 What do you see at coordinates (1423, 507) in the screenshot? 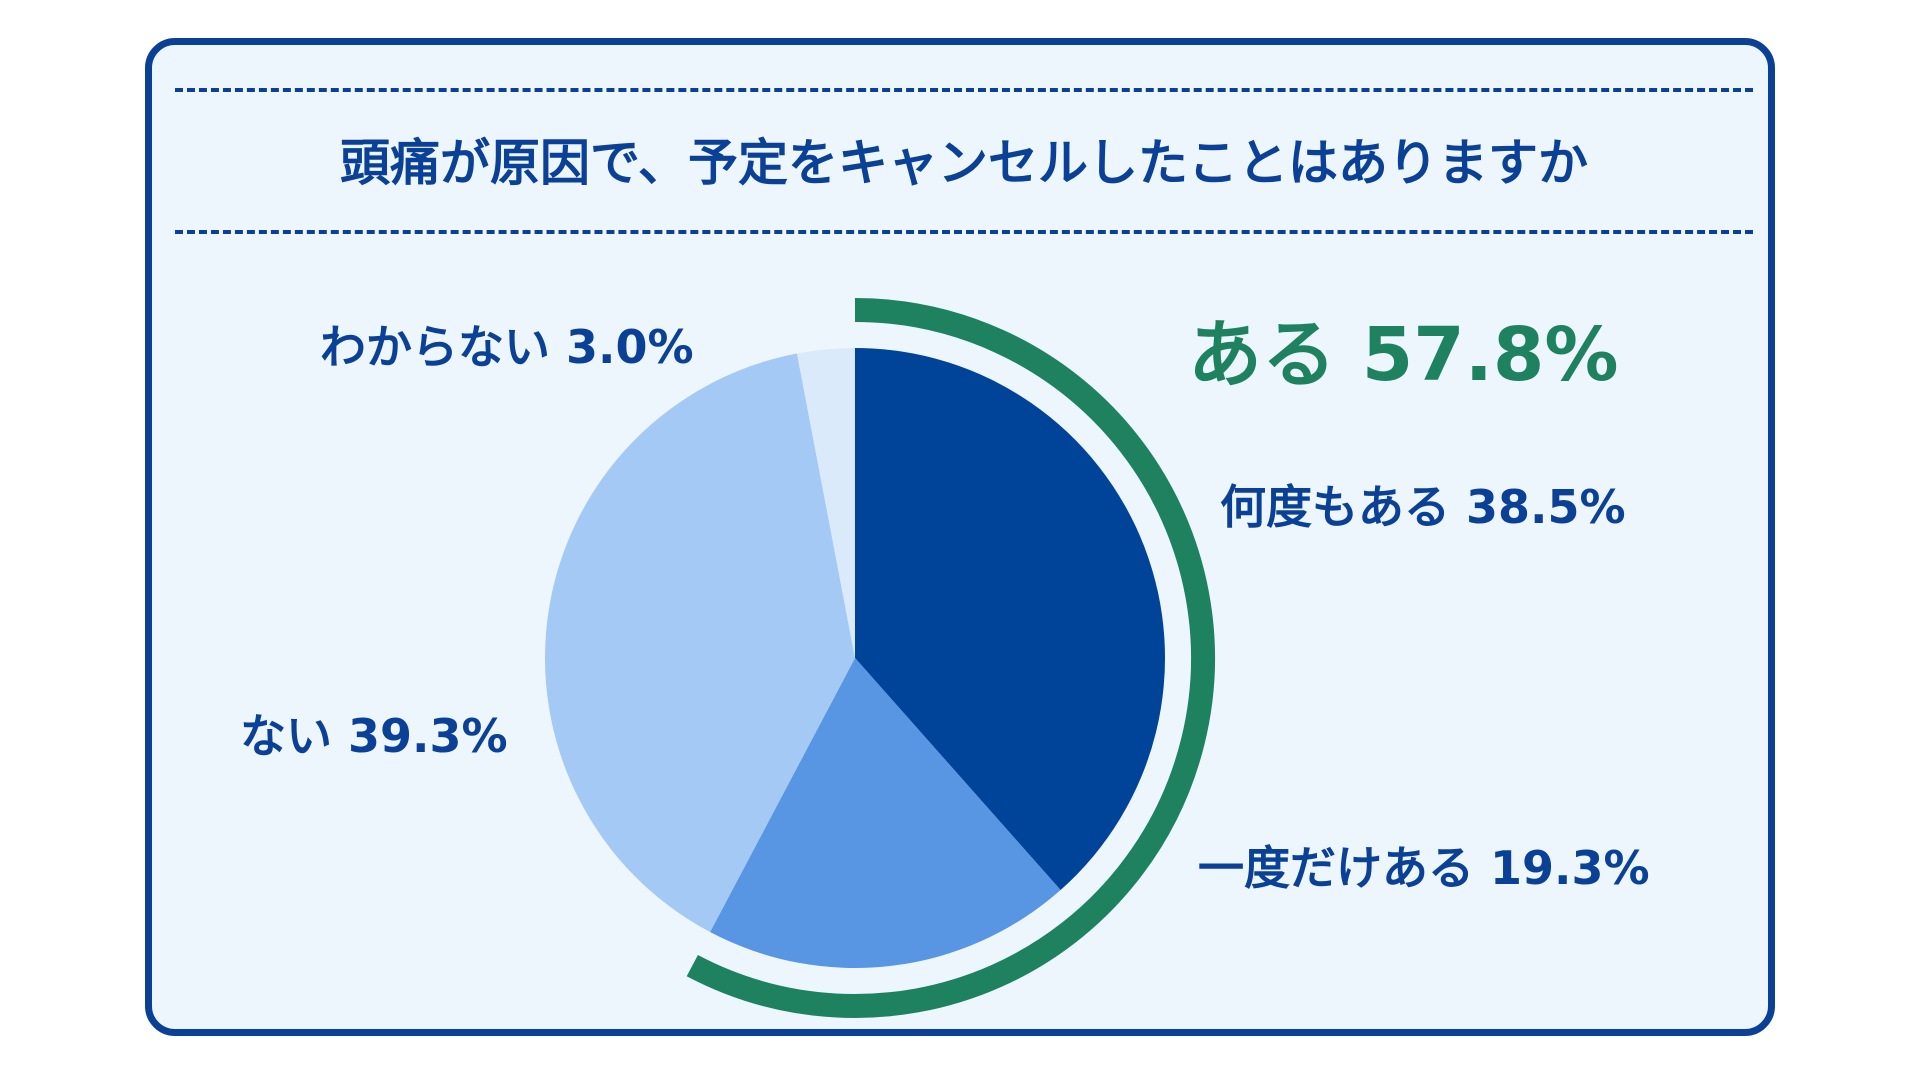
I see `slice-label-many-times: 何度もある 38.5%` at bounding box center [1423, 507].